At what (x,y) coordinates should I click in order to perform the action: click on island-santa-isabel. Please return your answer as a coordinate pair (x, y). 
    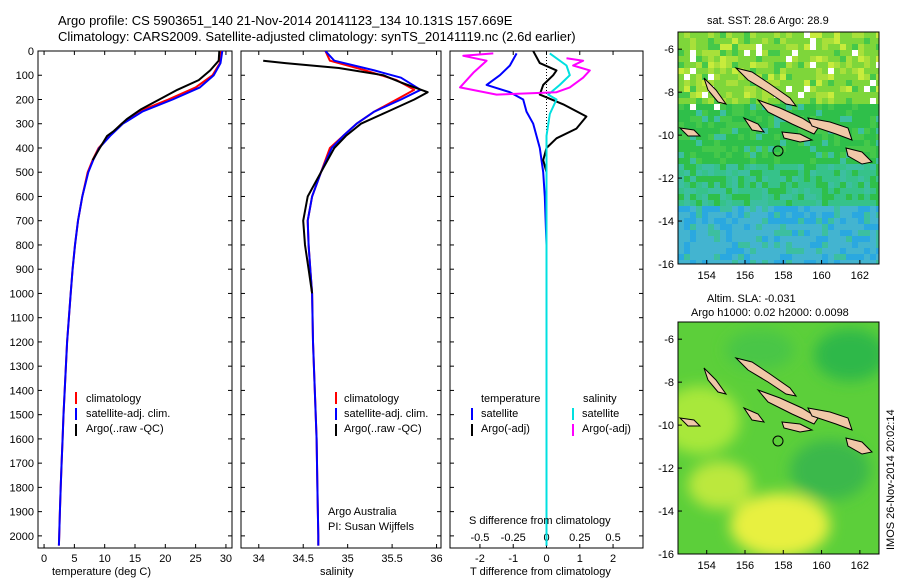
    Looking at the image, I should click on (787, 116).